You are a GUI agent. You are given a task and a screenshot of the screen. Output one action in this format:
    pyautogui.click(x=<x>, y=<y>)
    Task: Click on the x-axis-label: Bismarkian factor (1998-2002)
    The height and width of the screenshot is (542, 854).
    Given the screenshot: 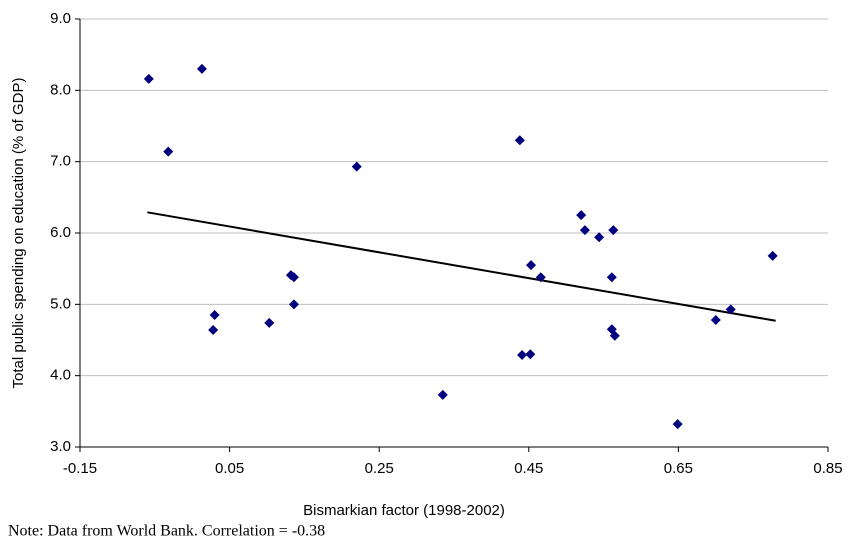 What is the action you would take?
    pyautogui.click(x=404, y=510)
    